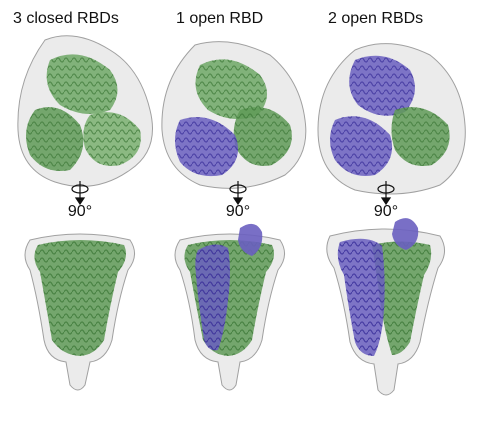 The height and width of the screenshot is (422, 481). Describe the element at coordinates (79, 312) in the screenshot. I see `side-view-closed` at that location.